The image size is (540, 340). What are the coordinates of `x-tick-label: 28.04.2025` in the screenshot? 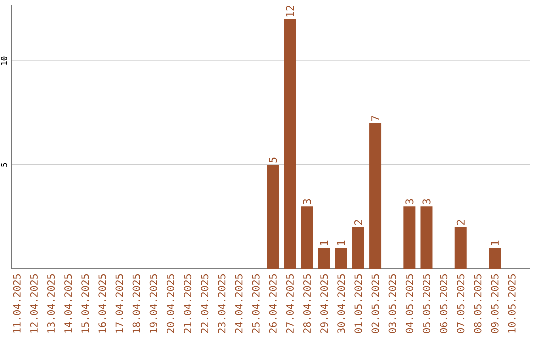 It's located at (307, 304).